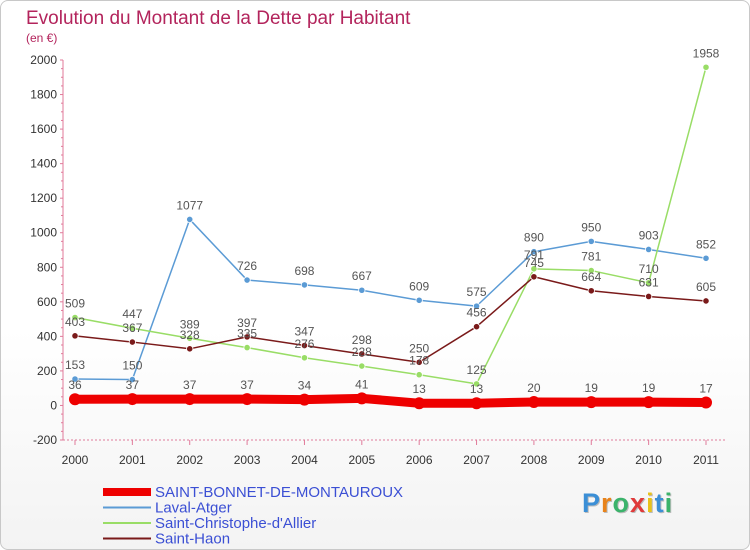 The width and height of the screenshot is (750, 550). I want to click on data-label: 335, so click(247, 334).